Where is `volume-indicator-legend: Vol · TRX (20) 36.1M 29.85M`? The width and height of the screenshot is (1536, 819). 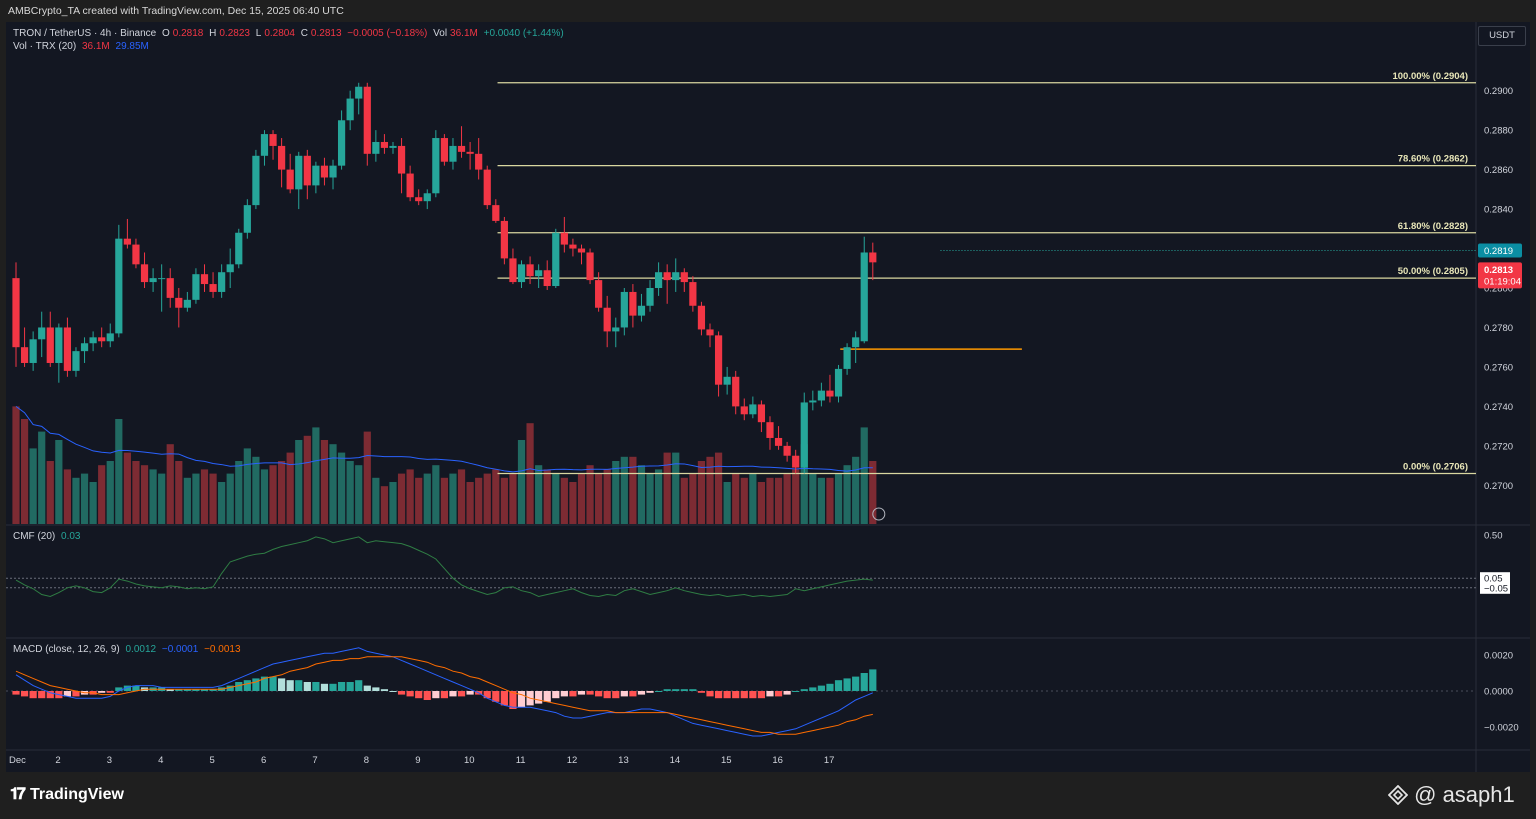
volume-indicator-legend: Vol · TRX (20) 36.1M 29.85M is located at coordinates (82, 46).